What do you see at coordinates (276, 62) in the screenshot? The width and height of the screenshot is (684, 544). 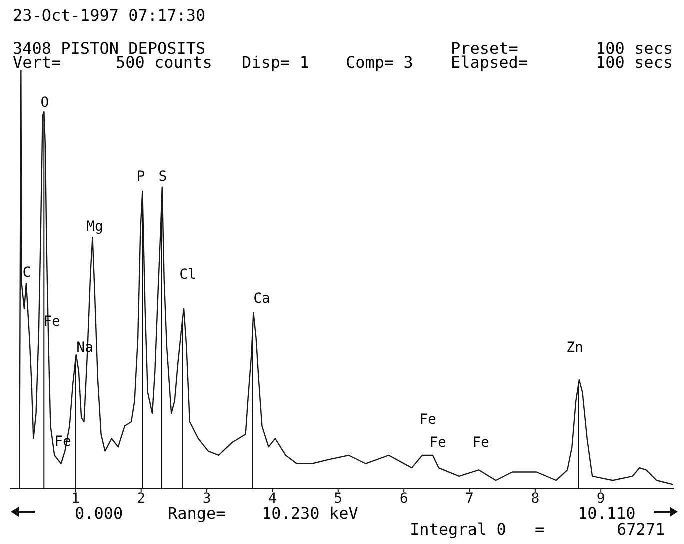 I see `annotation: Disp= 1` at bounding box center [276, 62].